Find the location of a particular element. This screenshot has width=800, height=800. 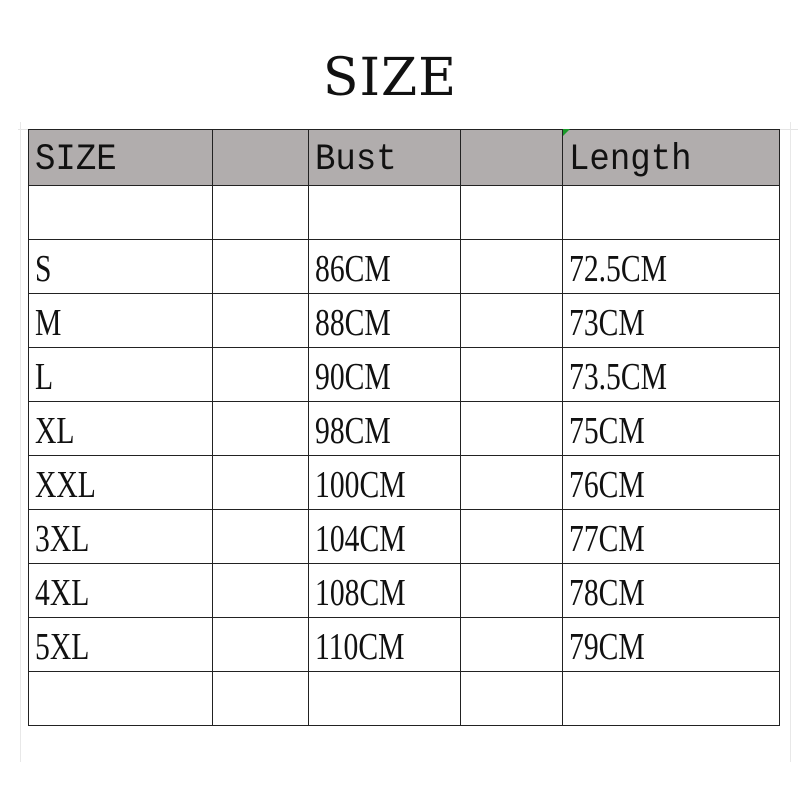

header-cell: Bust is located at coordinates (384, 157).